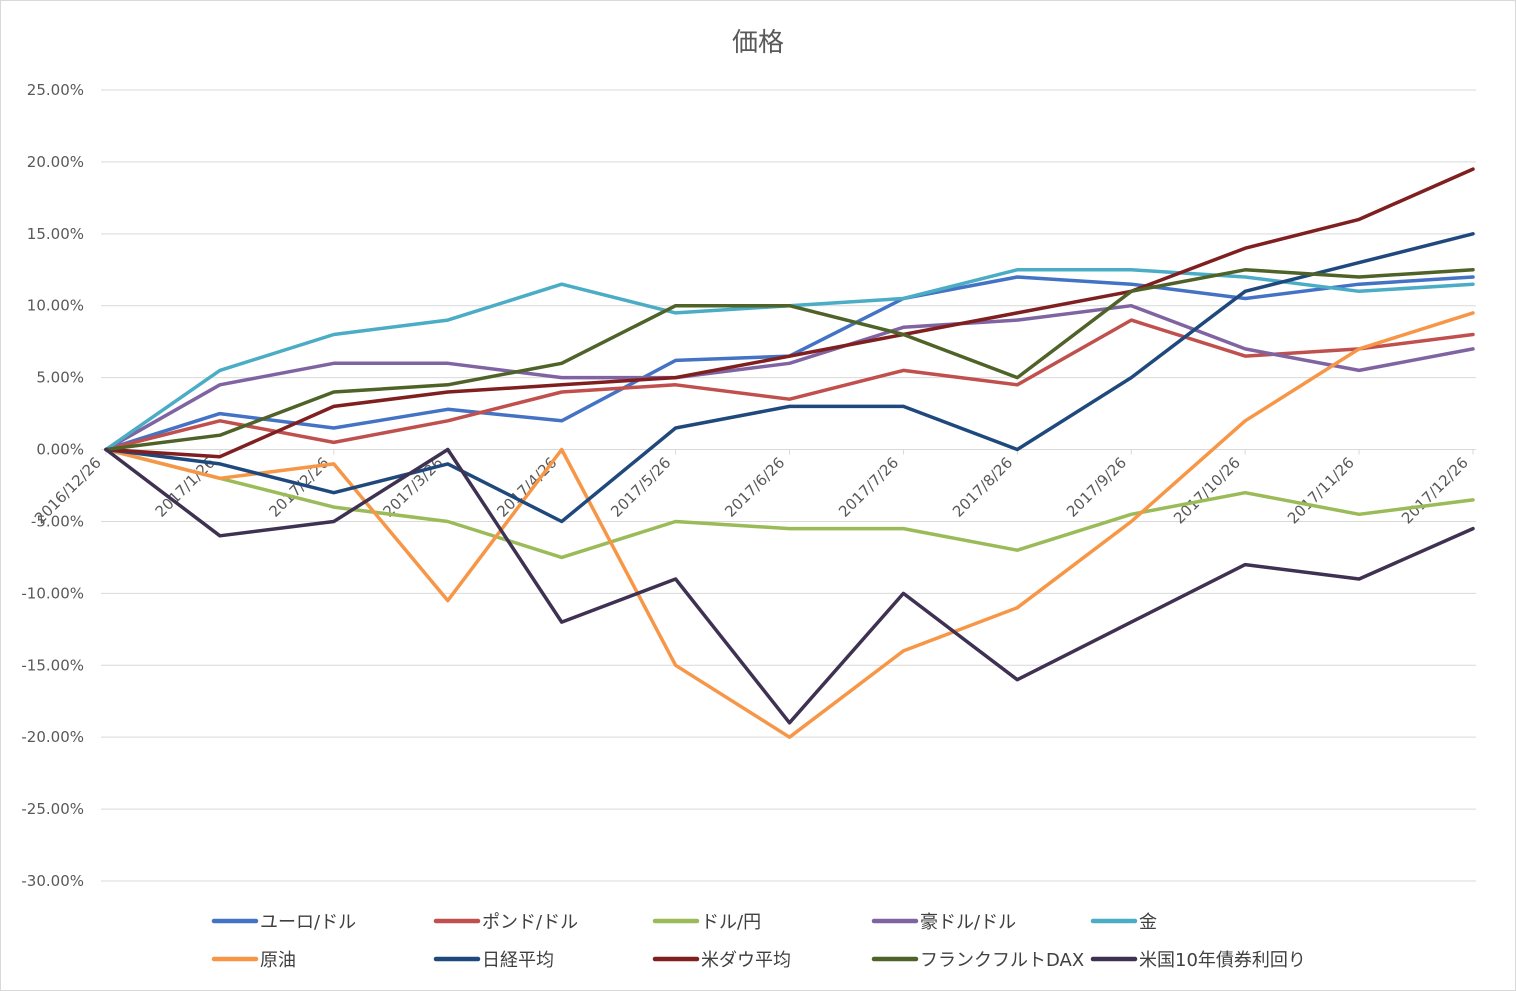 The height and width of the screenshot is (991, 1516). I want to click on legend-item-4: 金, so click(1123, 922).